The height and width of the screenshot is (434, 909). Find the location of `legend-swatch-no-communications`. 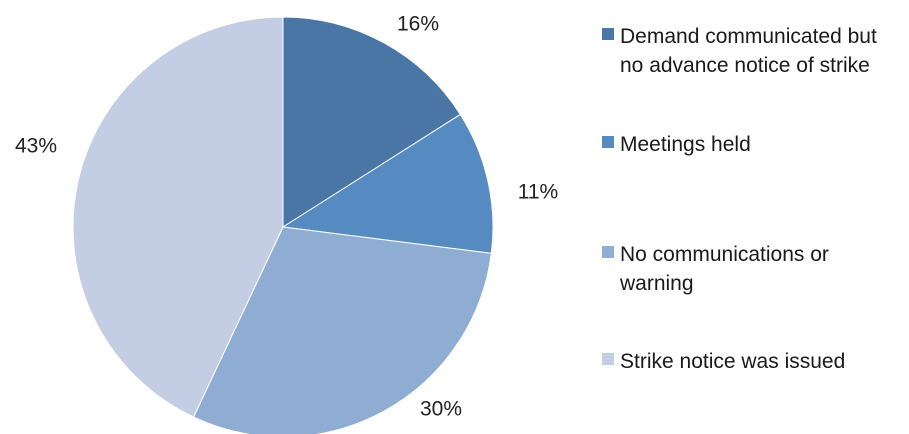

legend-swatch-no-communications is located at coordinates (608, 252).